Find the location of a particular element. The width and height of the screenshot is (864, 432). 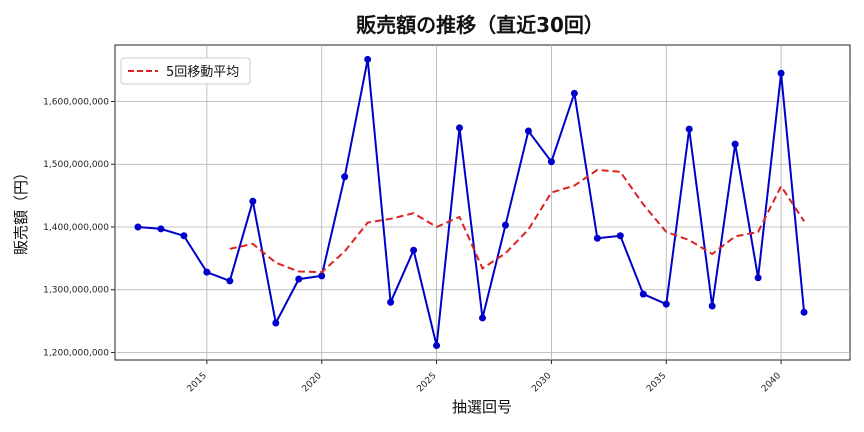

x-tick-label: 2035 is located at coordinates (656, 382).